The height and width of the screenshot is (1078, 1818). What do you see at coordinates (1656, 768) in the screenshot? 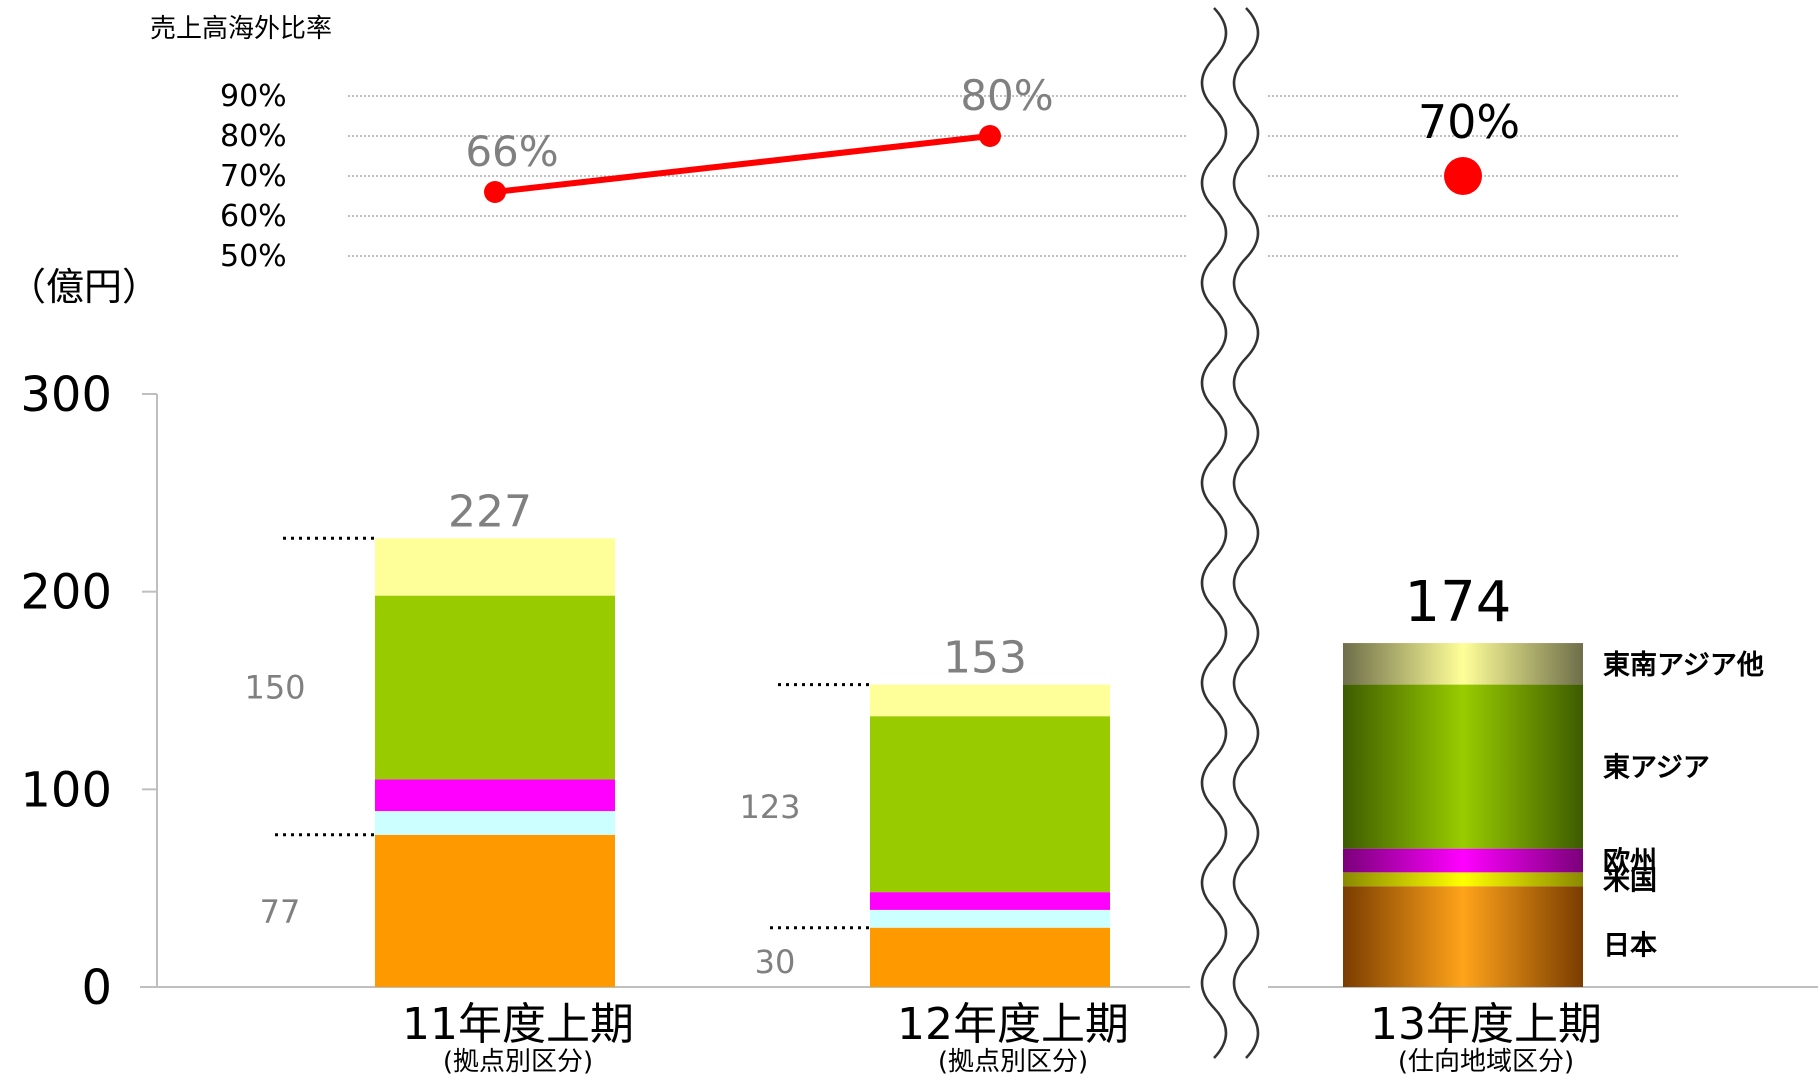
I see `legend-label: 東アジア` at bounding box center [1656, 768].